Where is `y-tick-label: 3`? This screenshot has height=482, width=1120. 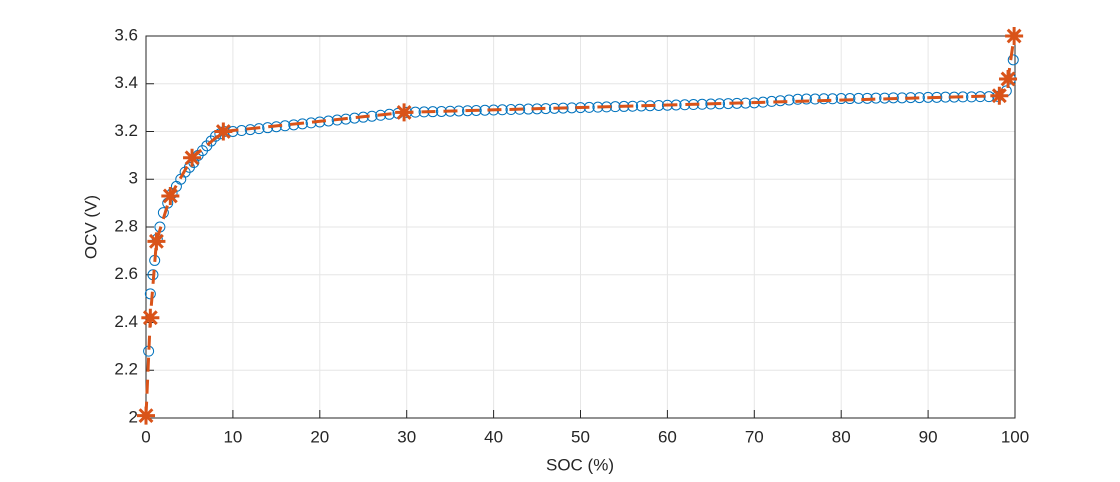
y-tick-label: 3 is located at coordinates (133, 178).